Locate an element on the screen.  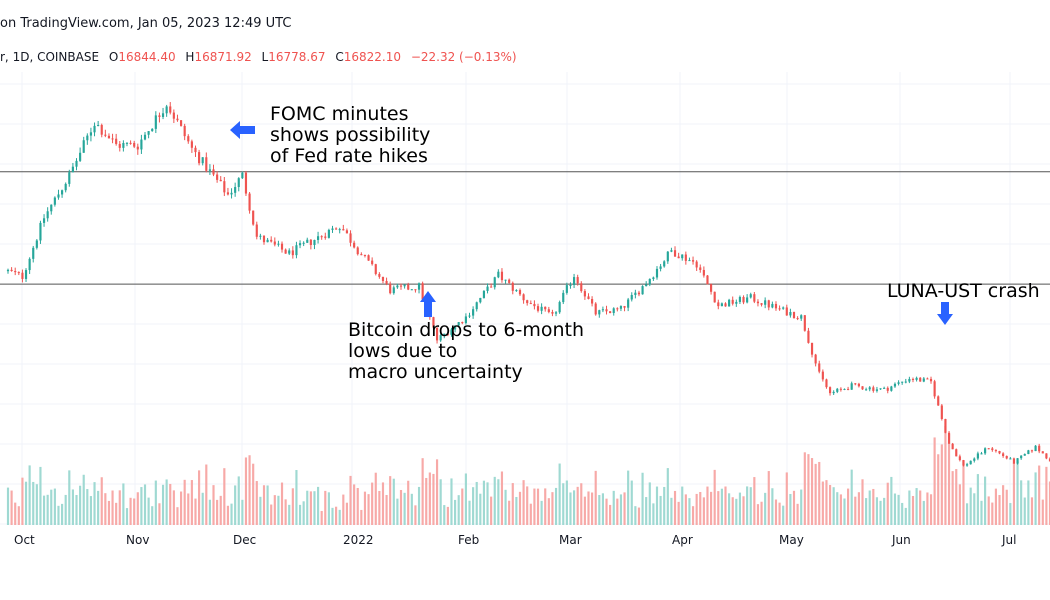
x-tick-mar: Mar is located at coordinates (570, 540).